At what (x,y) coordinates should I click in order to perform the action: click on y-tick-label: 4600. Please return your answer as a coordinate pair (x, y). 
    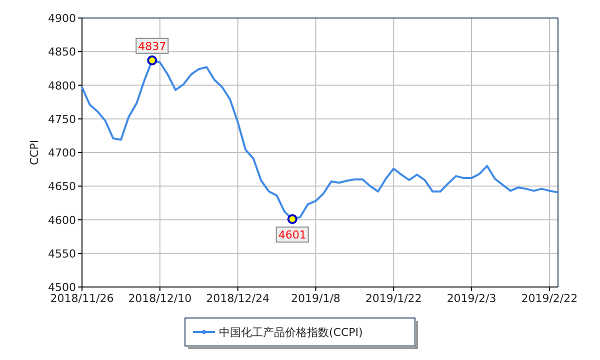
    Looking at the image, I should click on (62, 220).